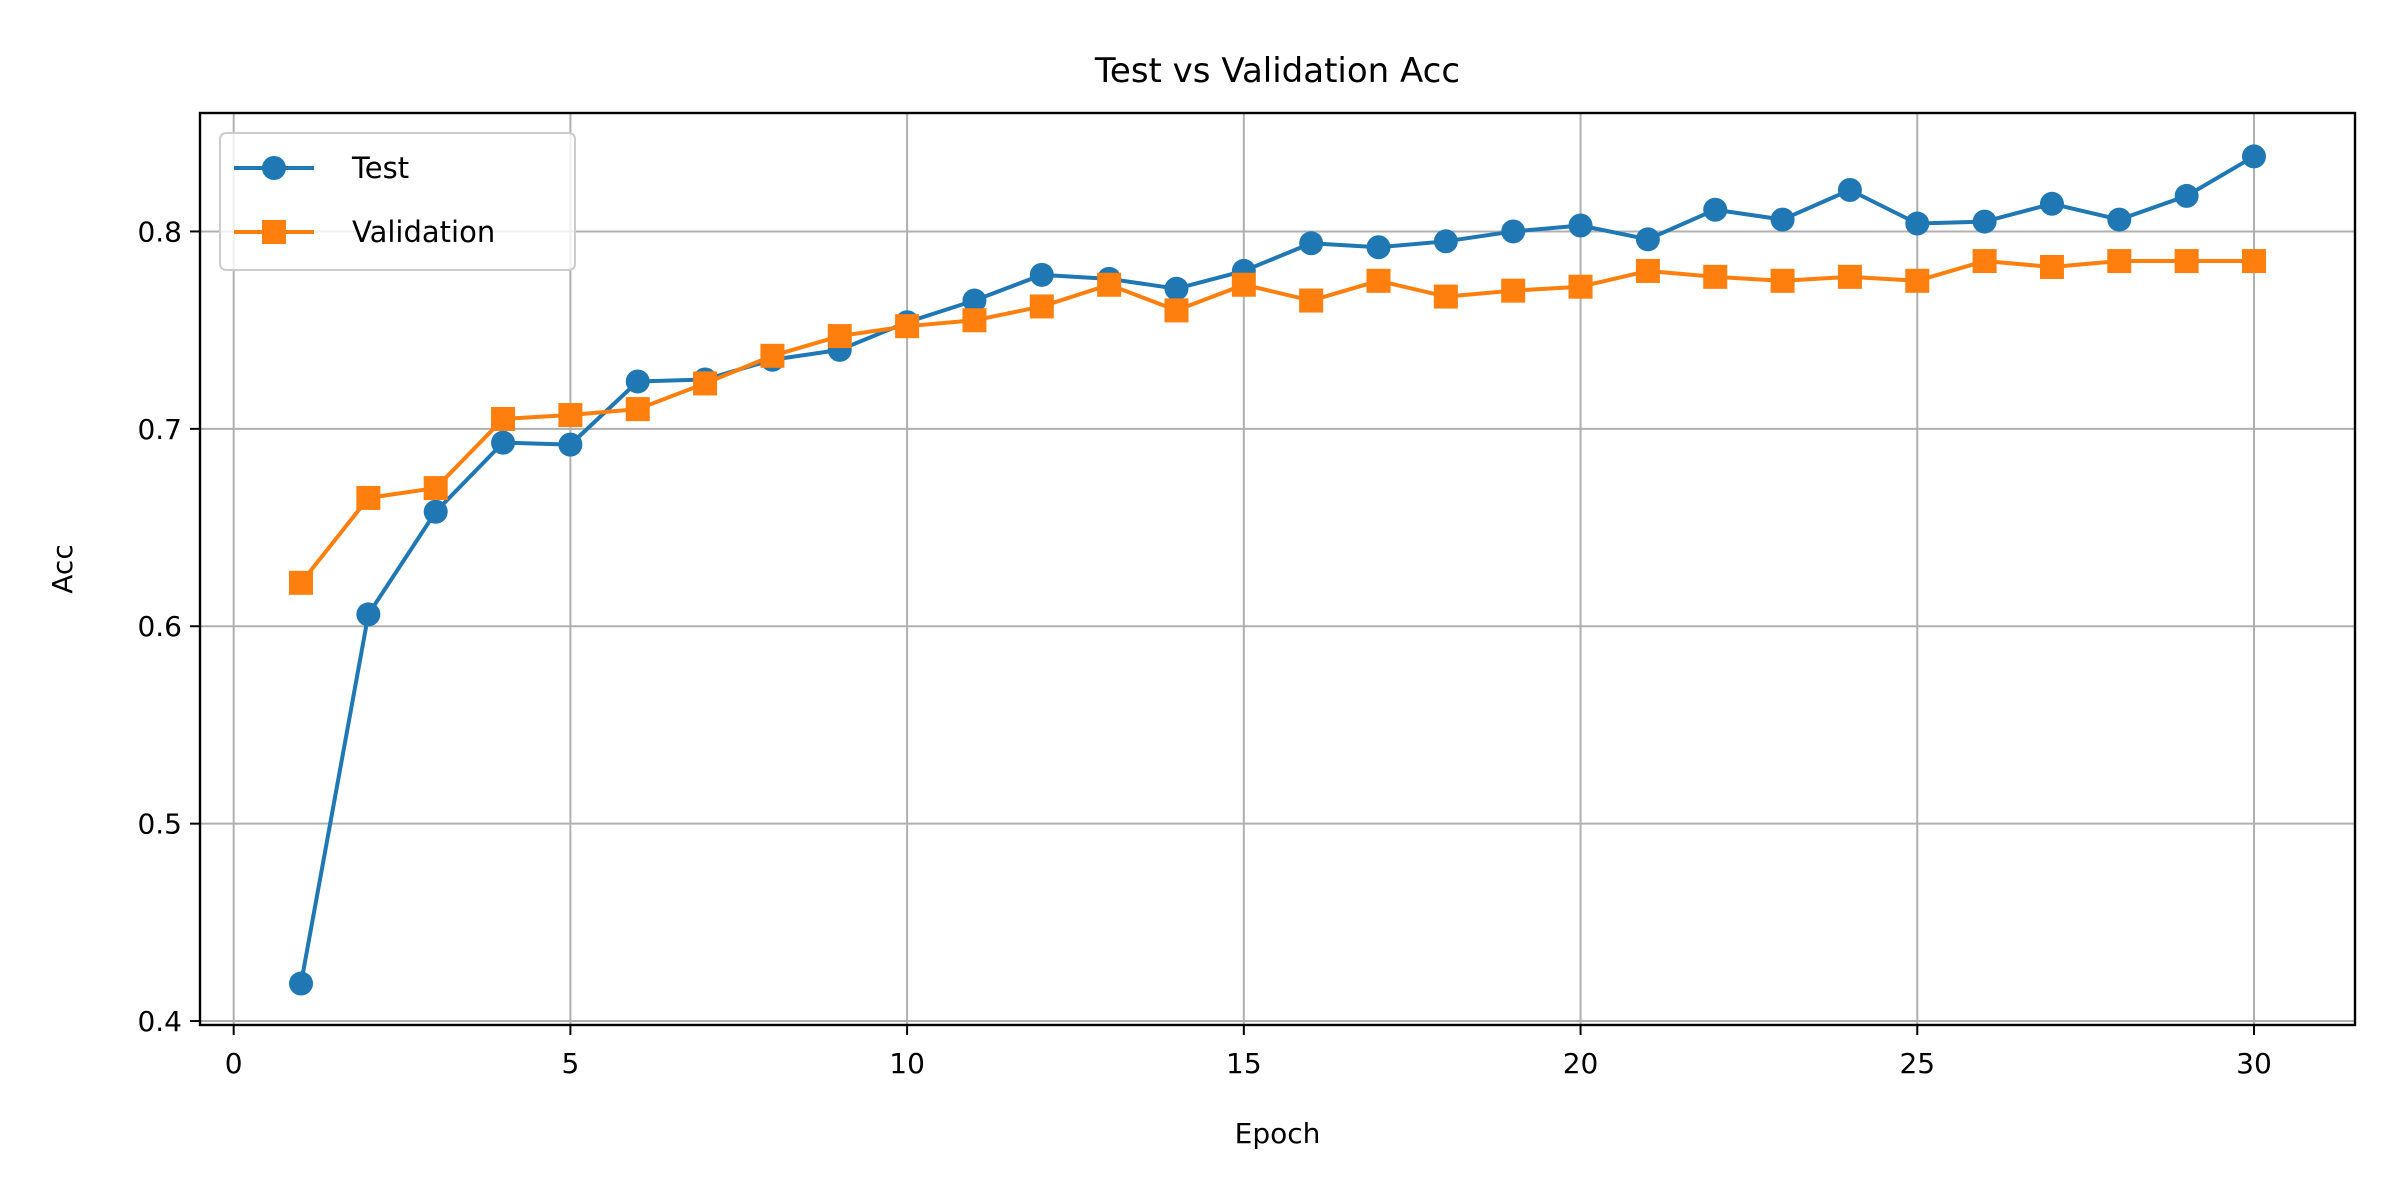 The height and width of the screenshot is (1200, 2400). What do you see at coordinates (159, 626) in the screenshot?
I see `y-tick-label: 0.6` at bounding box center [159, 626].